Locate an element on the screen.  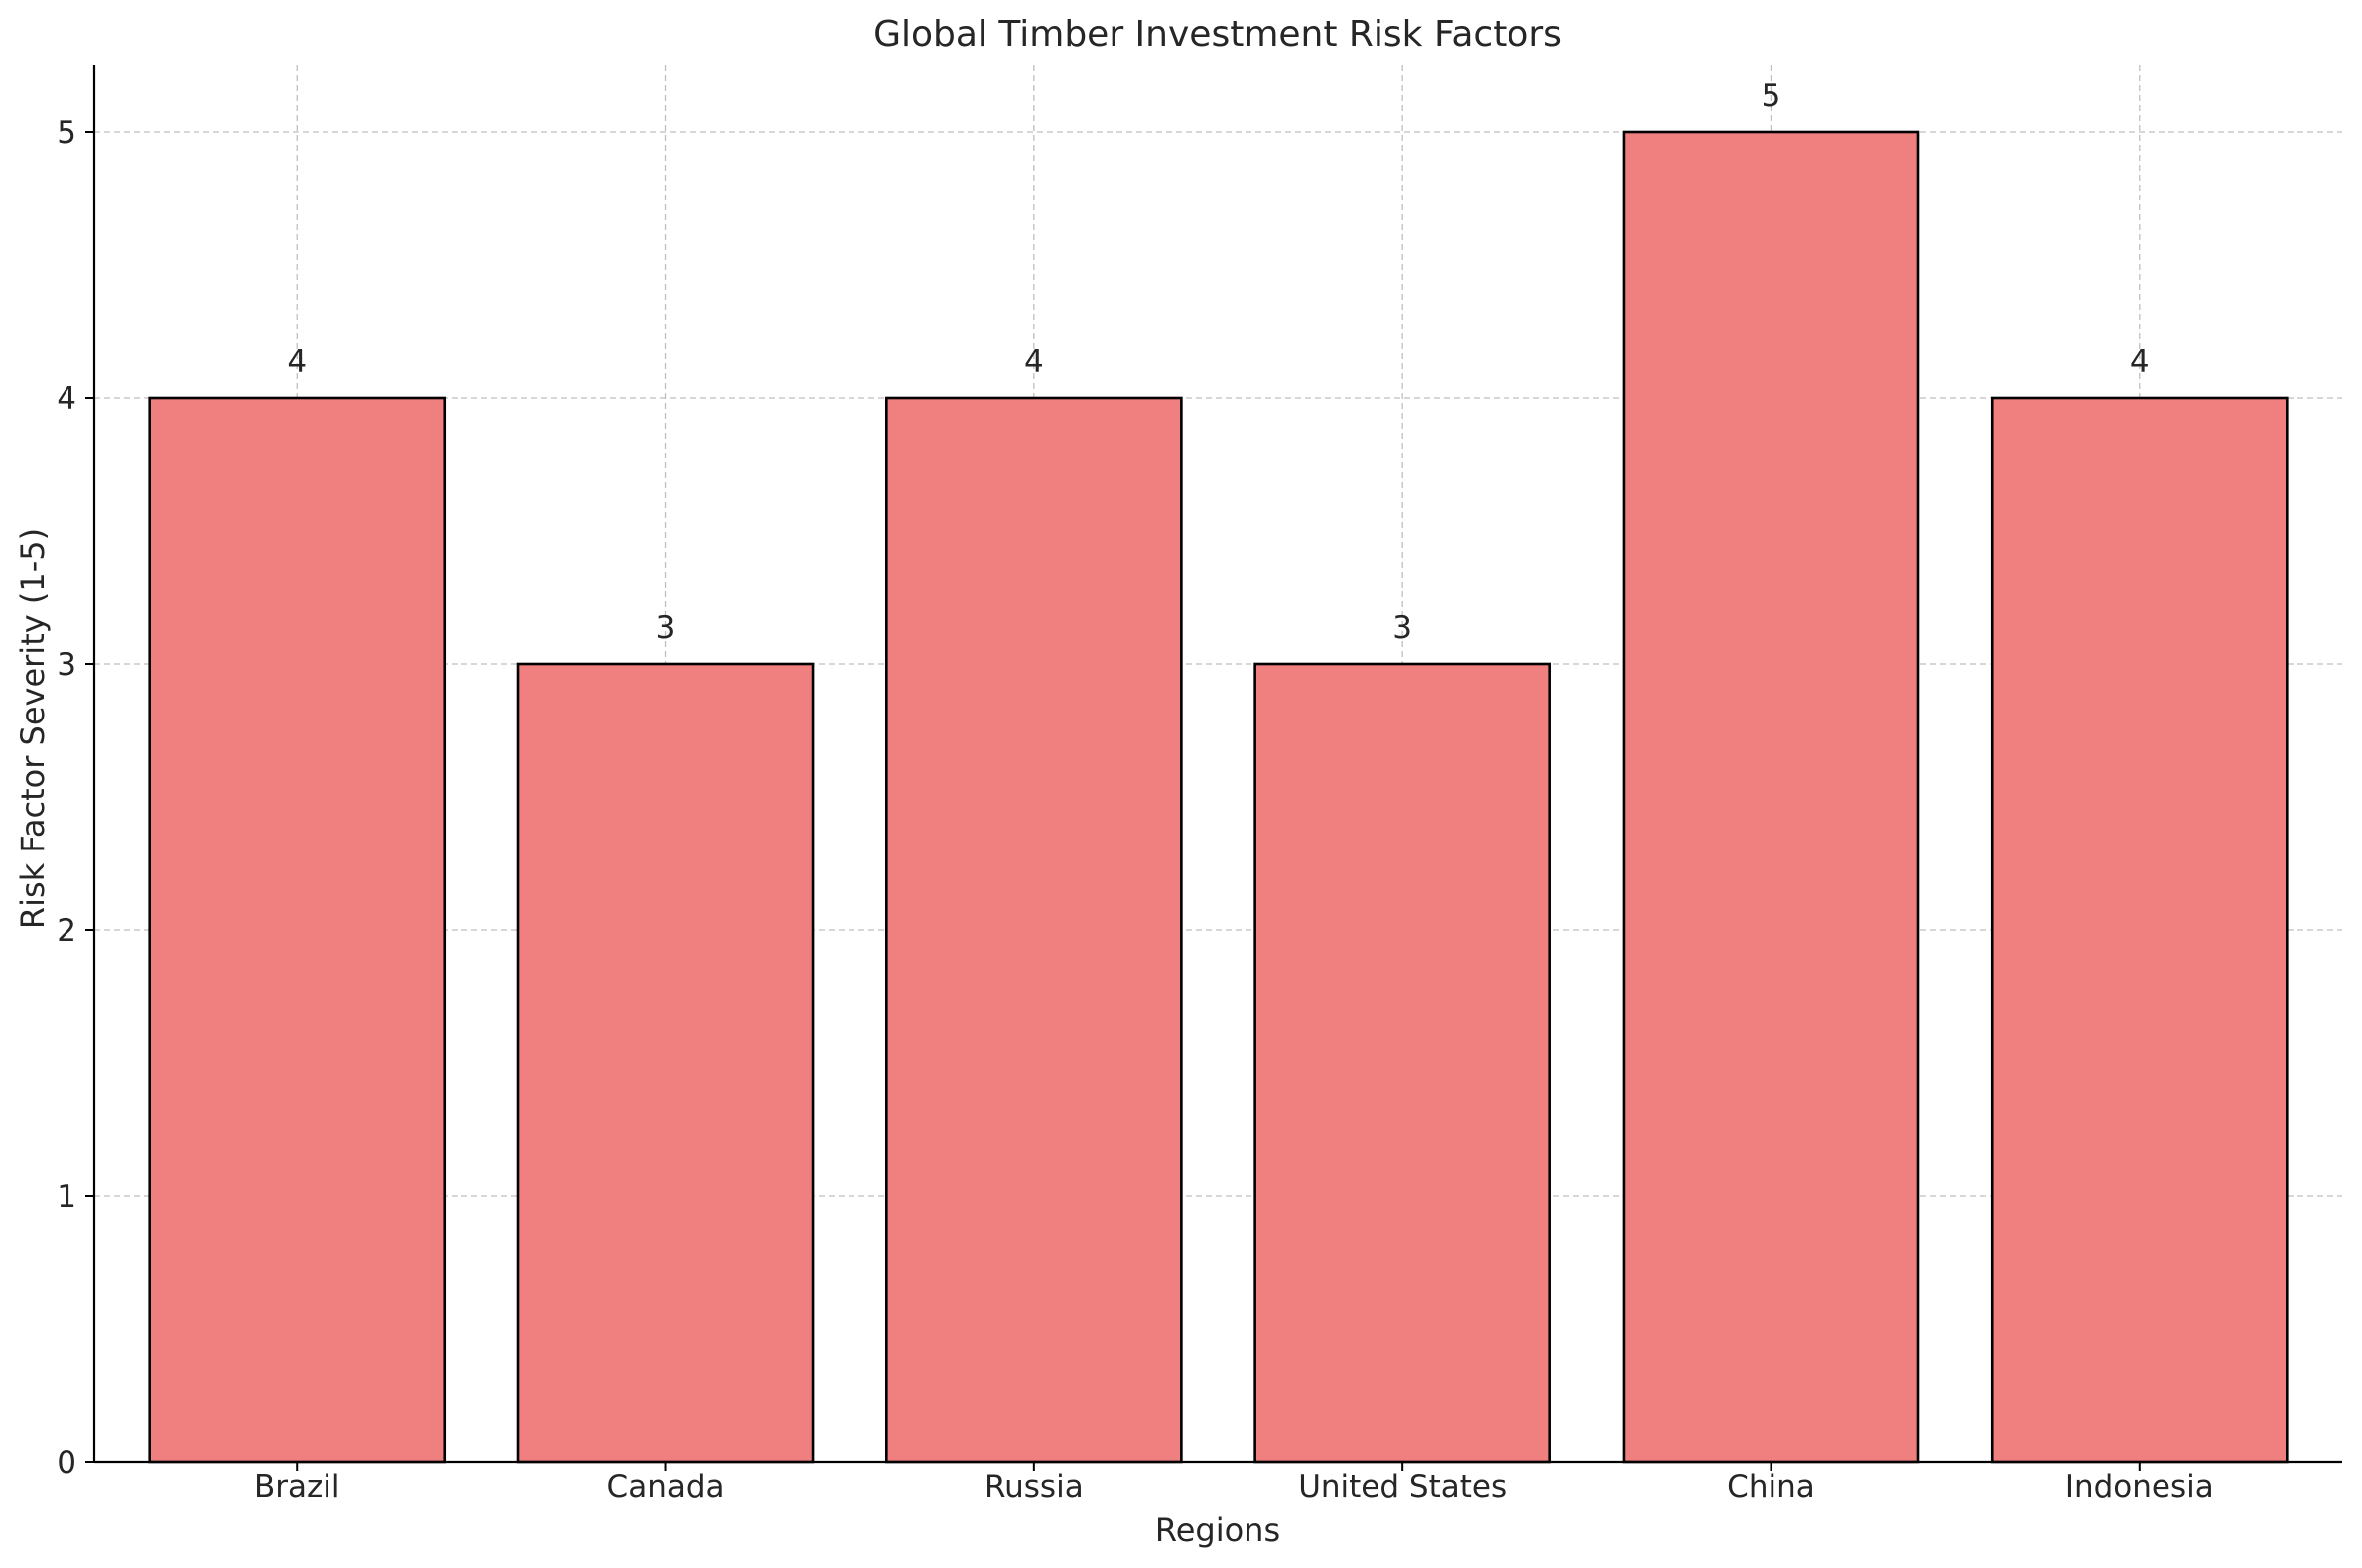
bar-brazil is located at coordinates (297, 930).